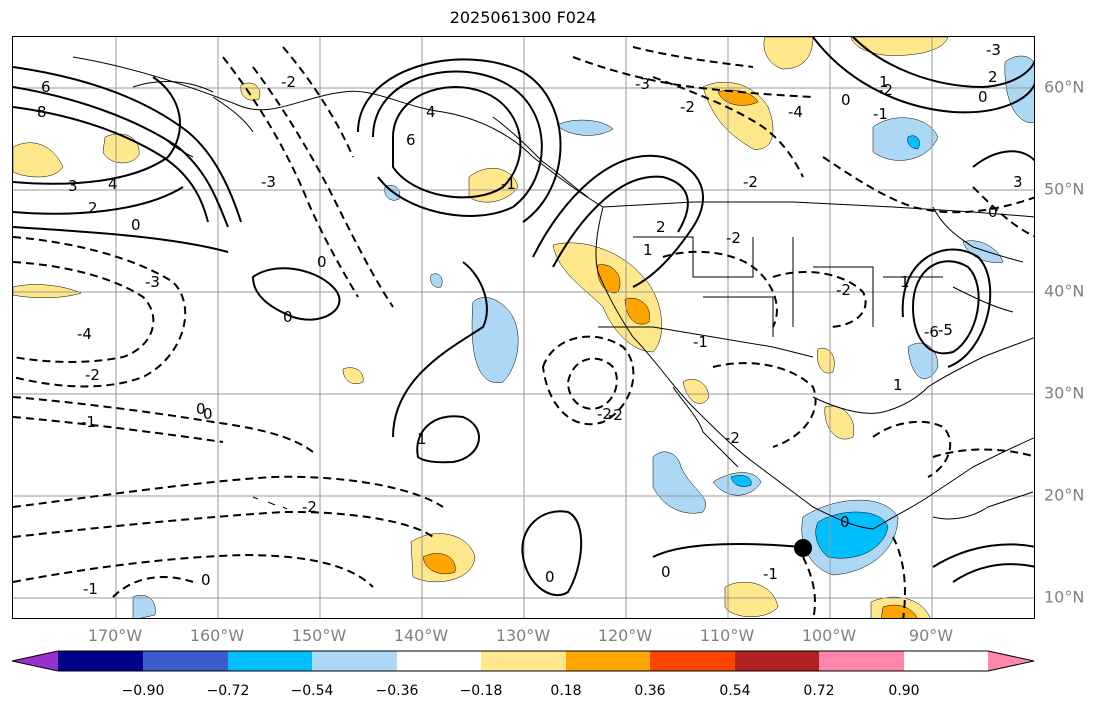 Image resolution: width=1105 pixels, height=712 pixels. Describe the element at coordinates (931, 332) in the screenshot. I see `contour-label: -6` at that location.